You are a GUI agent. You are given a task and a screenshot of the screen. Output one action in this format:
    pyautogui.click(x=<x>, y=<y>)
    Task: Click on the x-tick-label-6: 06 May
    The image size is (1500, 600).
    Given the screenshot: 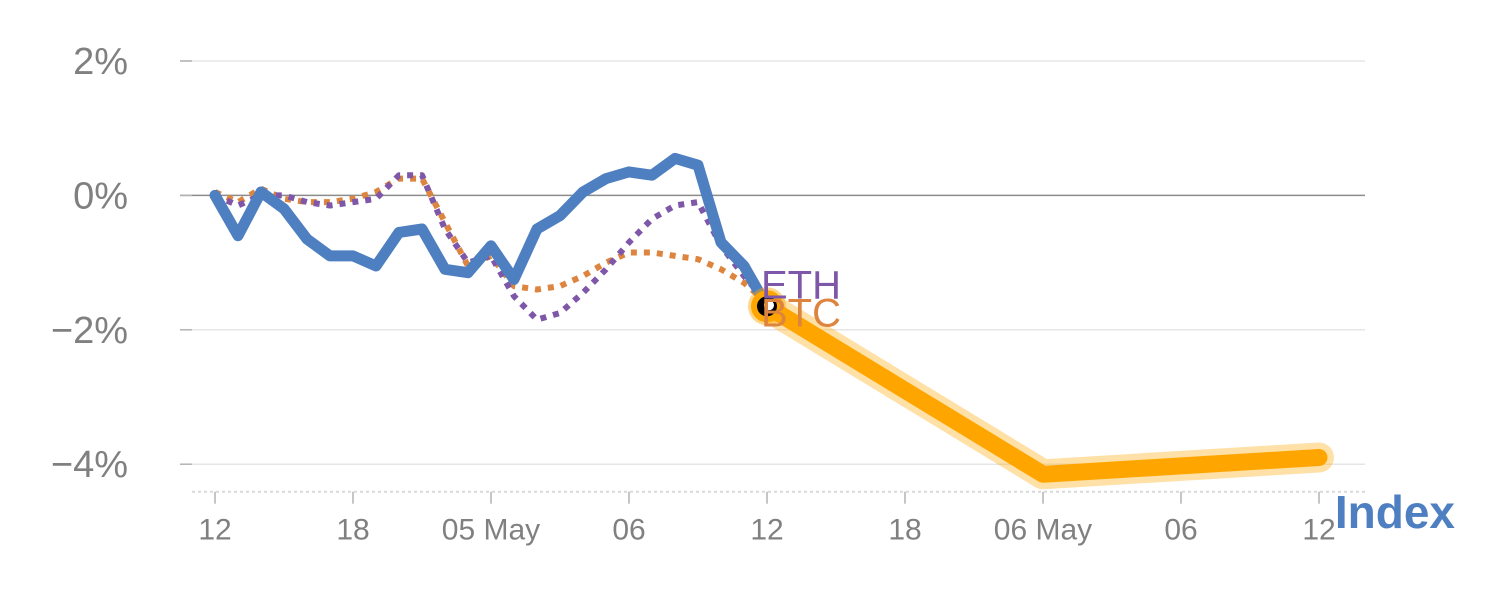 What is the action you would take?
    pyautogui.click(x=1043, y=530)
    